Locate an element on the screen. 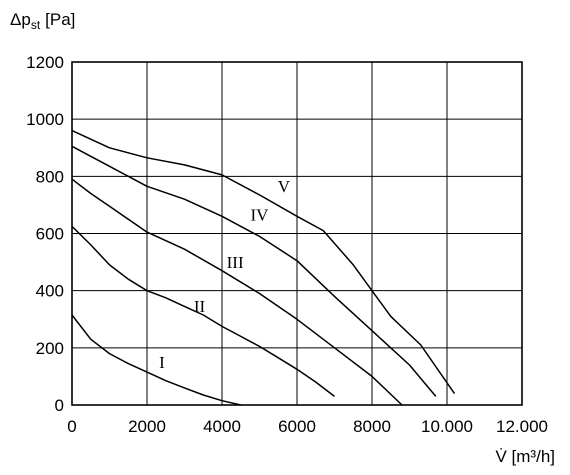 The width and height of the screenshot is (570, 475). x-tick-label: 4000 is located at coordinates (222, 426).